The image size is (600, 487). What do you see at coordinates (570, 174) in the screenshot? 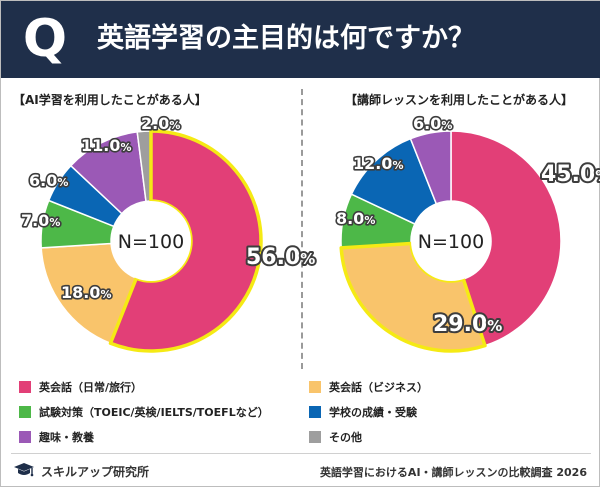
I see `data-label-daily-conversation: 45.0%` at bounding box center [570, 174].